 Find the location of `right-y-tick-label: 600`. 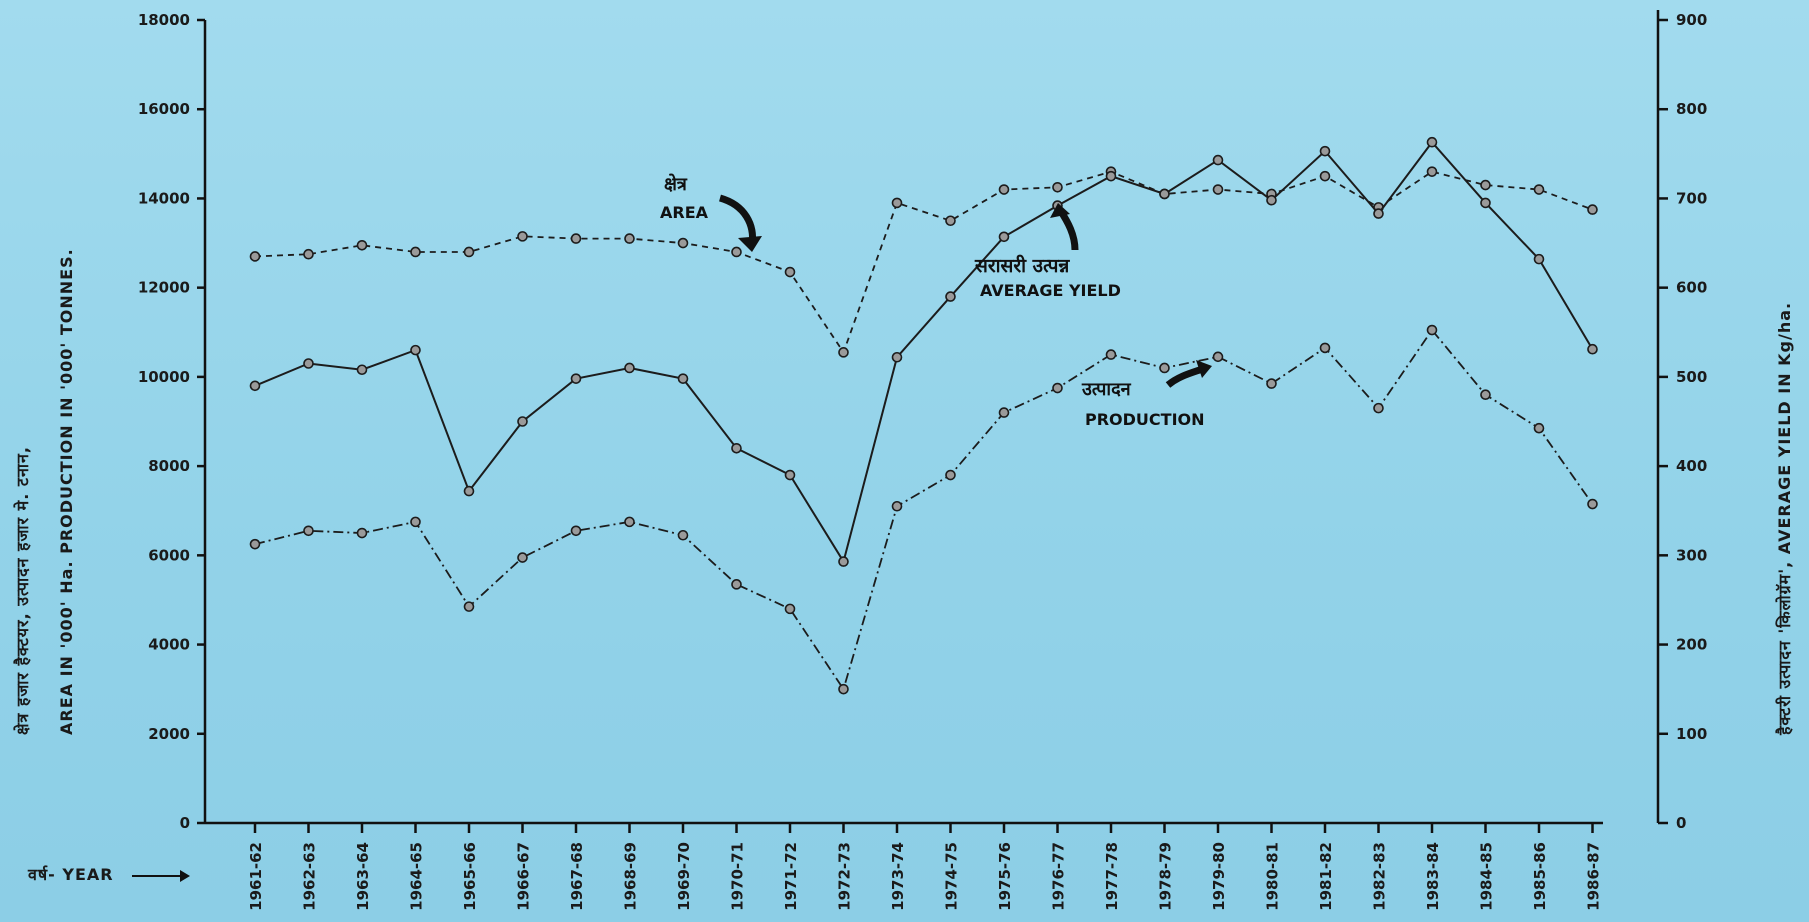

right-y-tick-label: 600 is located at coordinates (1691, 288).